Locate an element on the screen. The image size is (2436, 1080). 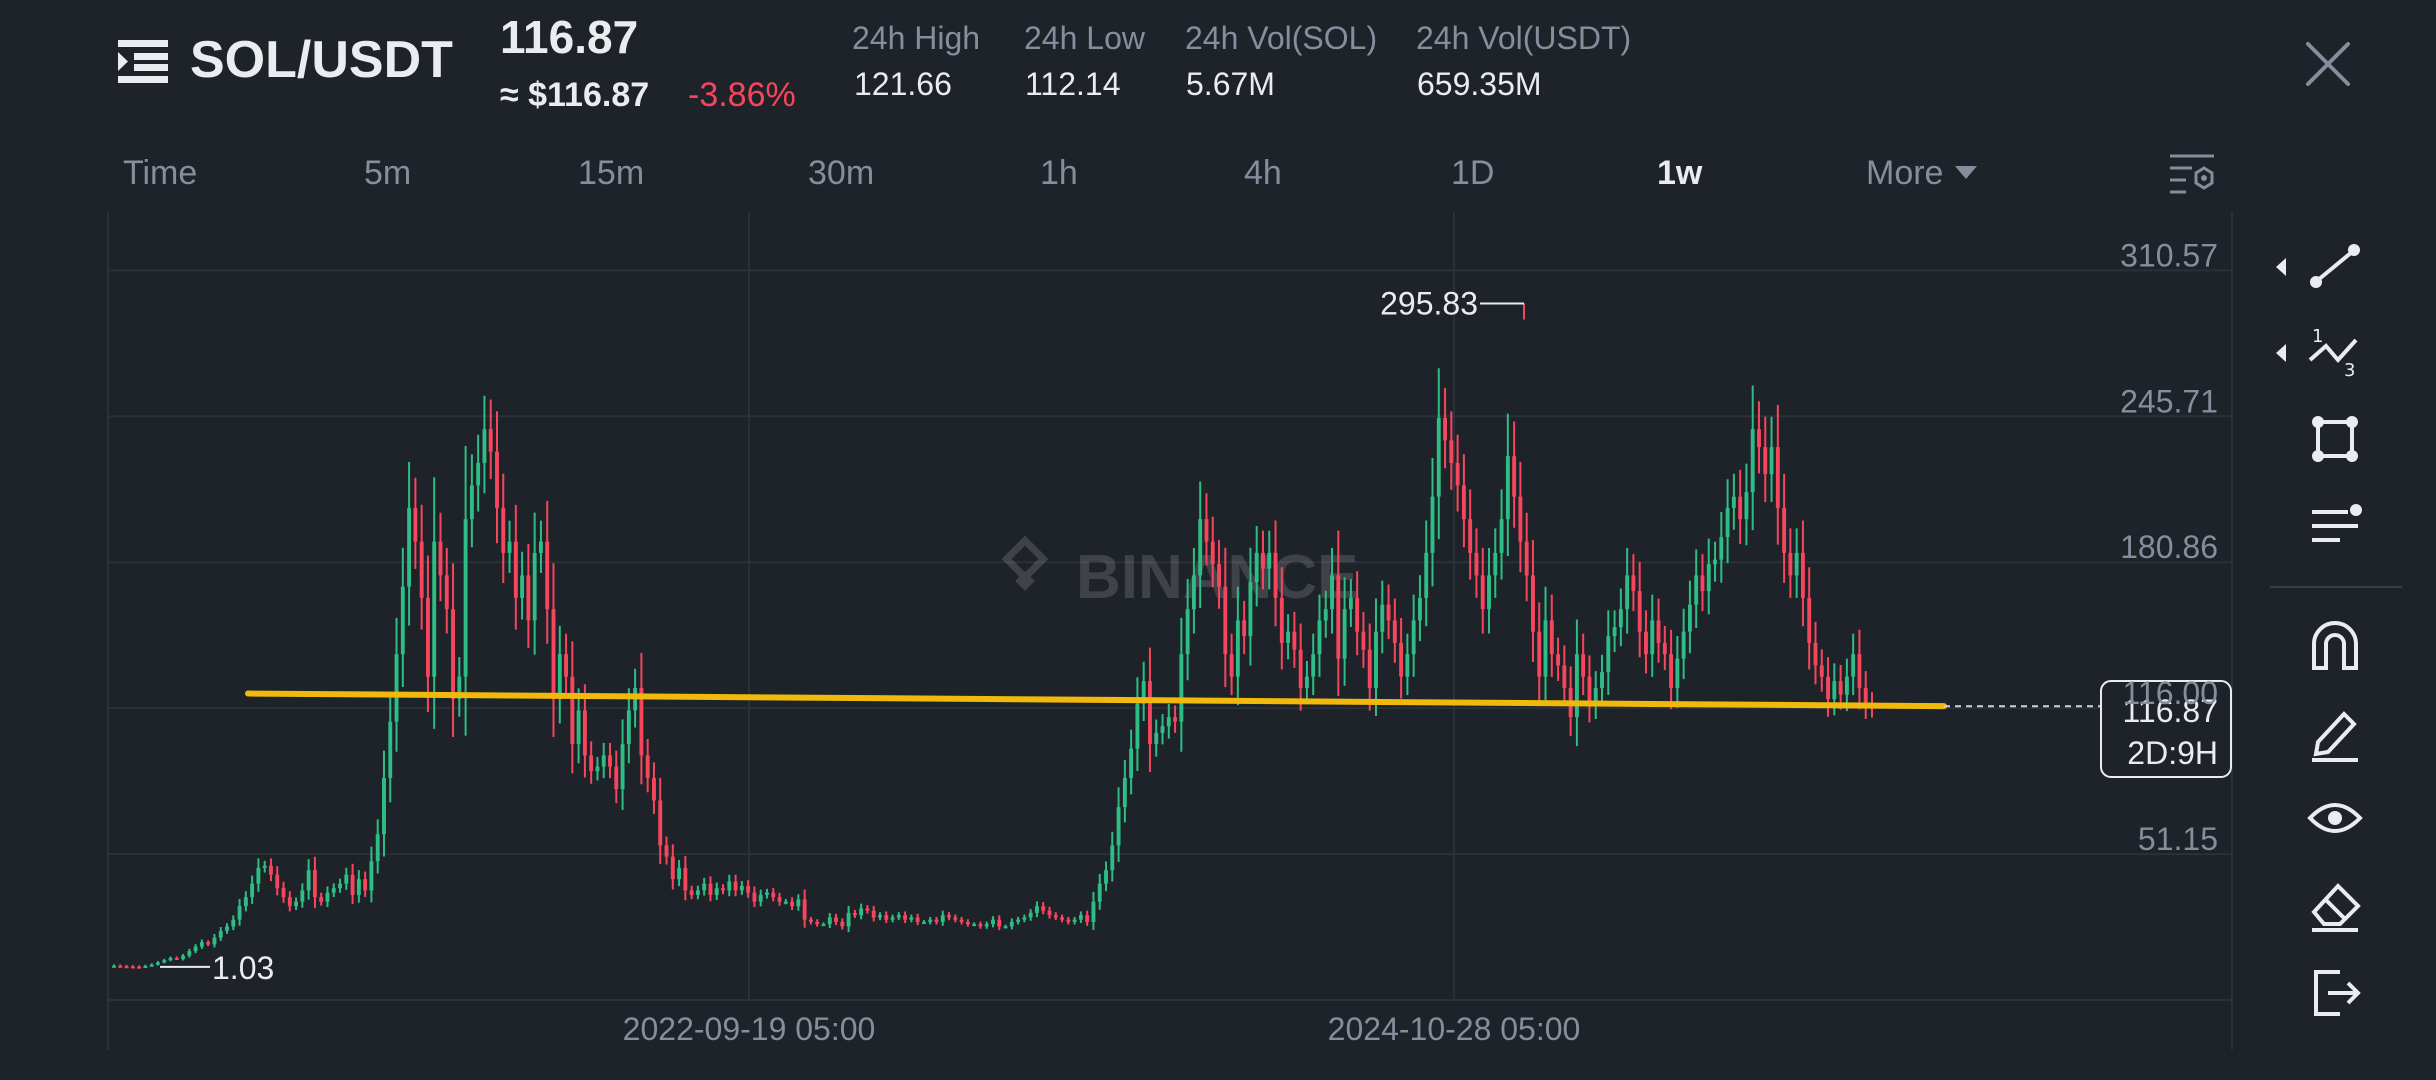
tab-4h: 4h is located at coordinates (1263, 173).